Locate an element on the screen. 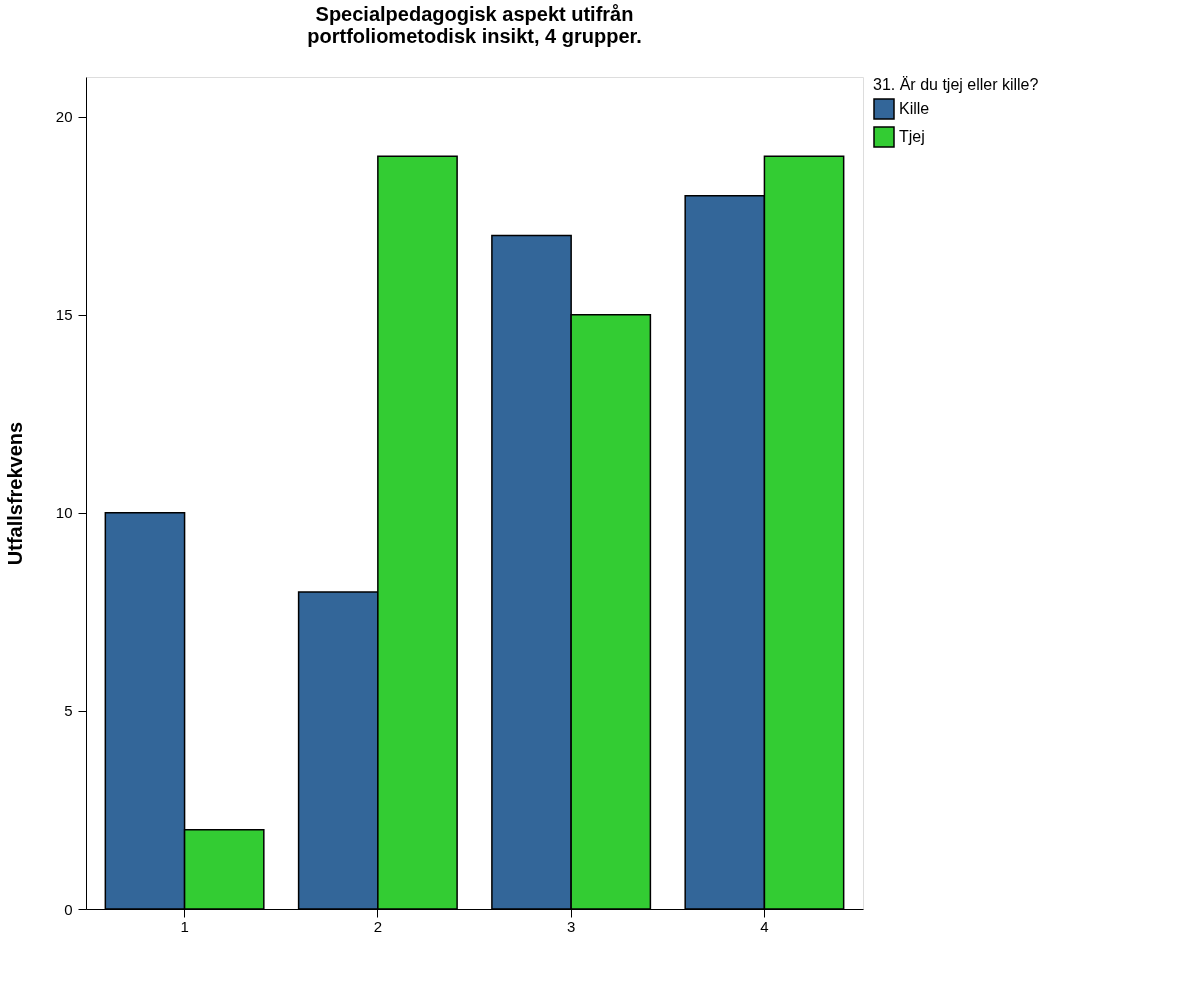  x-tick-label: 3 is located at coordinates (571, 926).